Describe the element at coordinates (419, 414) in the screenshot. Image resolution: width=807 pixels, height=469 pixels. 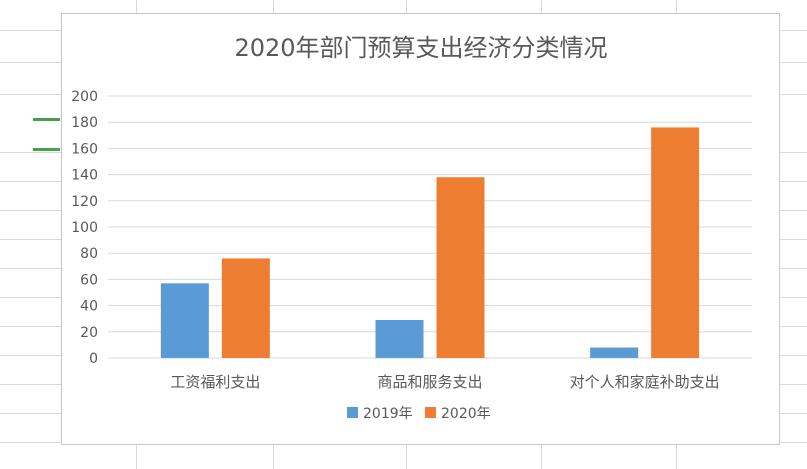
I see `legend: 2019年 2020年` at that location.